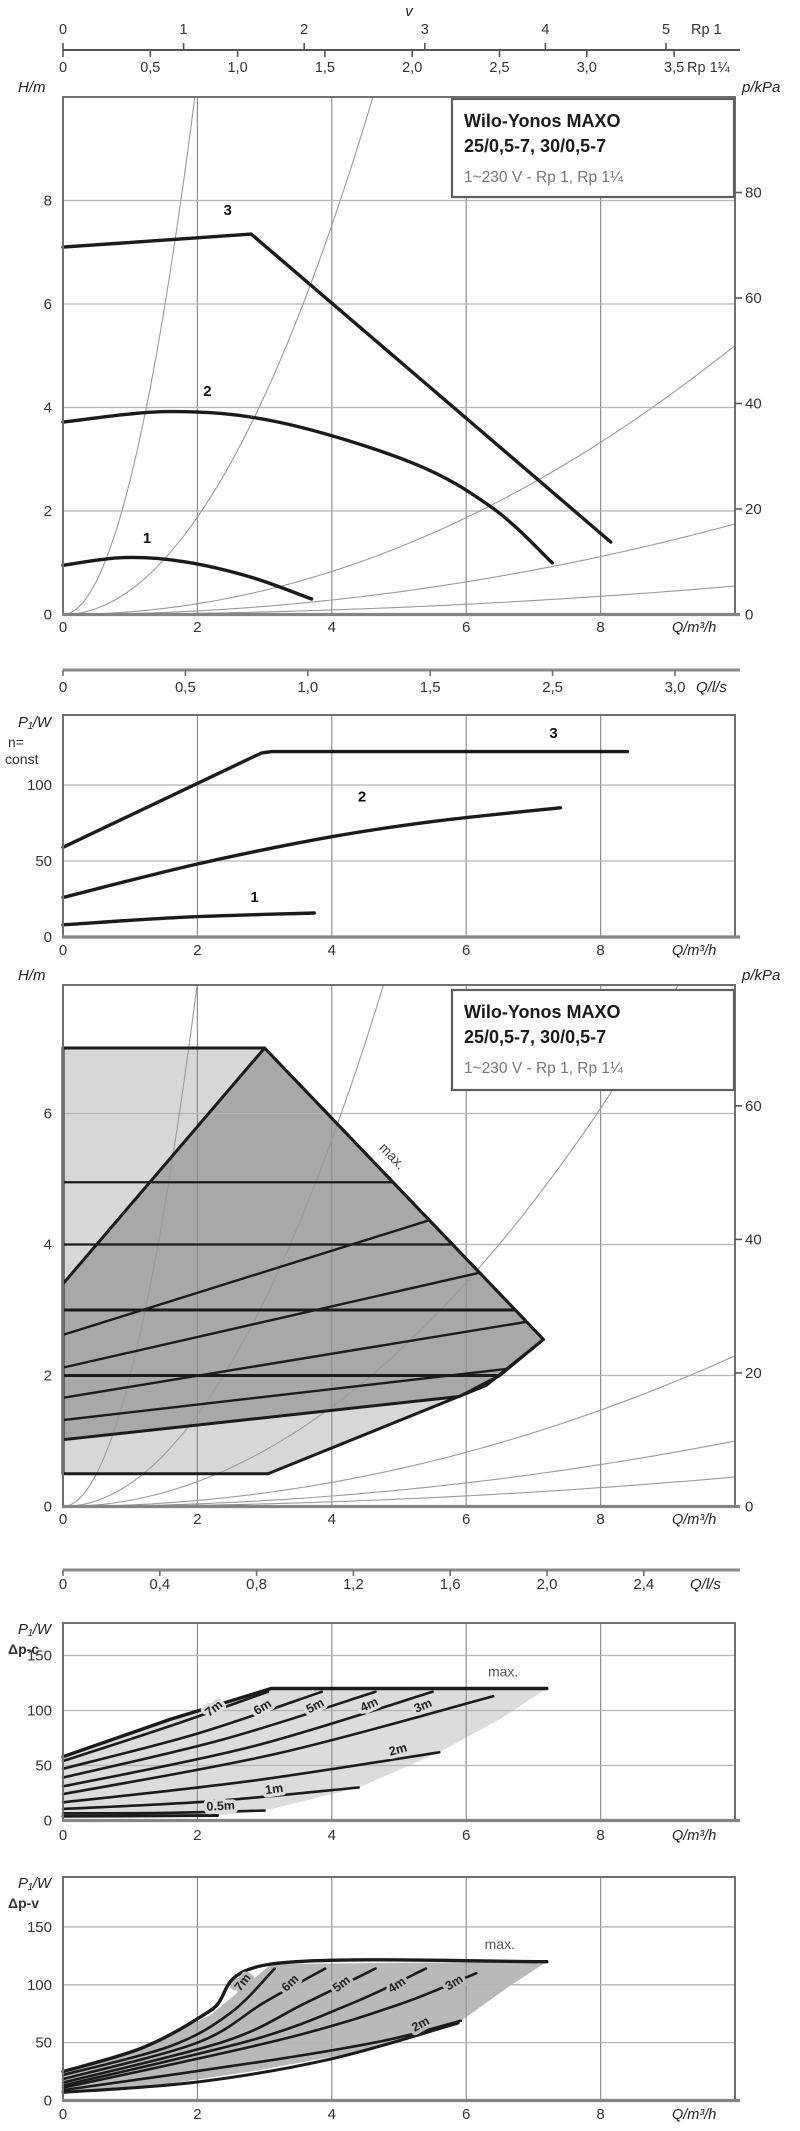 This screenshot has height=2131, width=800. Describe the element at coordinates (362, 797) in the screenshot. I see `curve-number-label: 2` at that location.